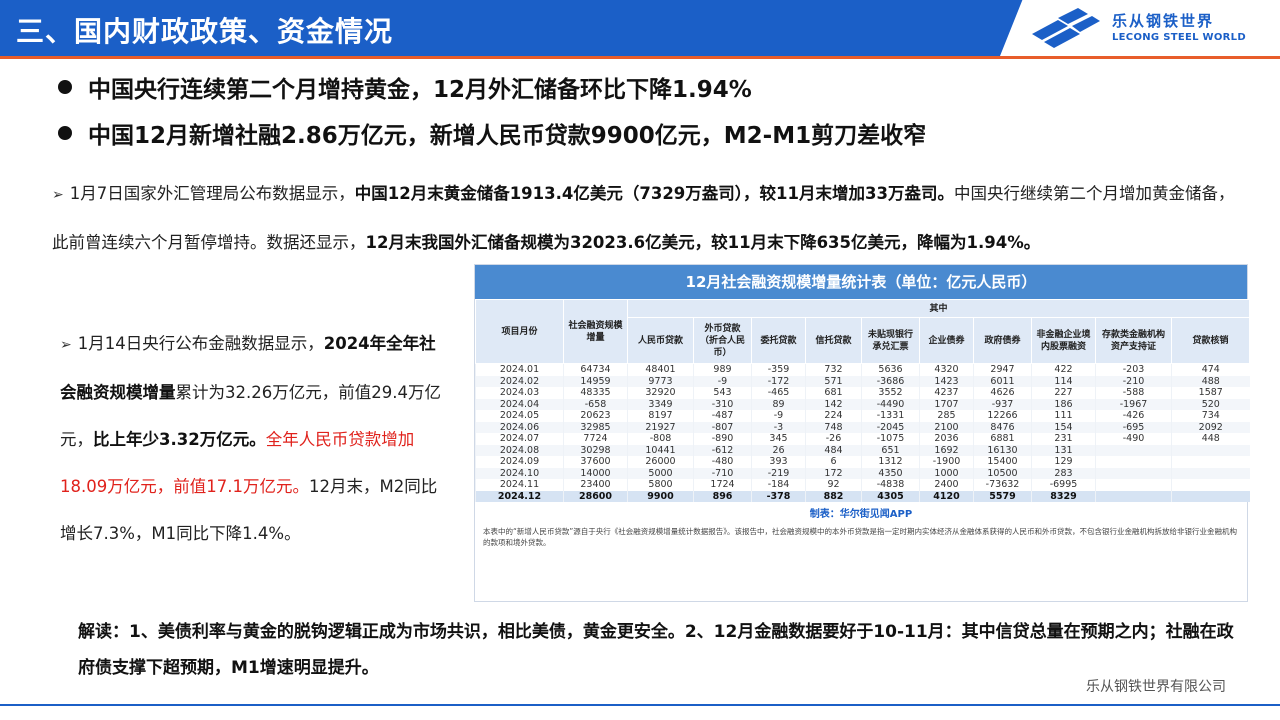 The height and width of the screenshot is (720, 1280). Describe the element at coordinates (1063, 340) in the screenshot. I see `table-header-cell: 非金融企业境内股票融资` at that location.